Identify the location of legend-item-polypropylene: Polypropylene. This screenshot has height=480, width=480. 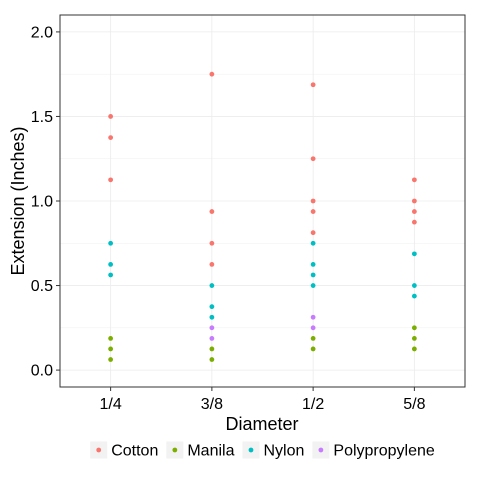
(373, 451).